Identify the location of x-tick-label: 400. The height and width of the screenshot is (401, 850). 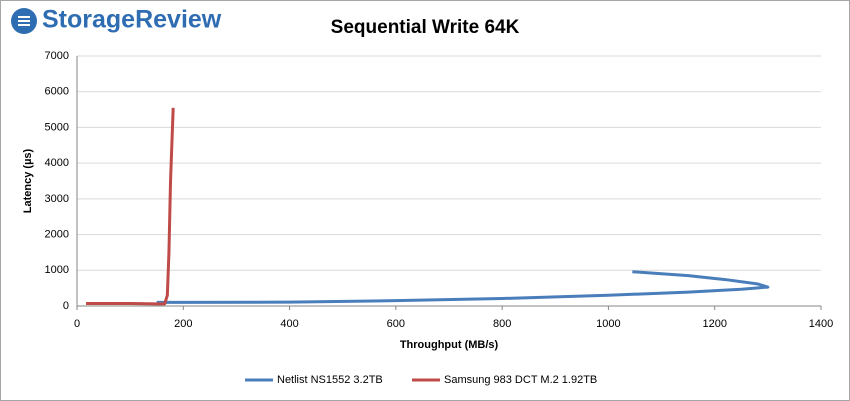
(289, 324).